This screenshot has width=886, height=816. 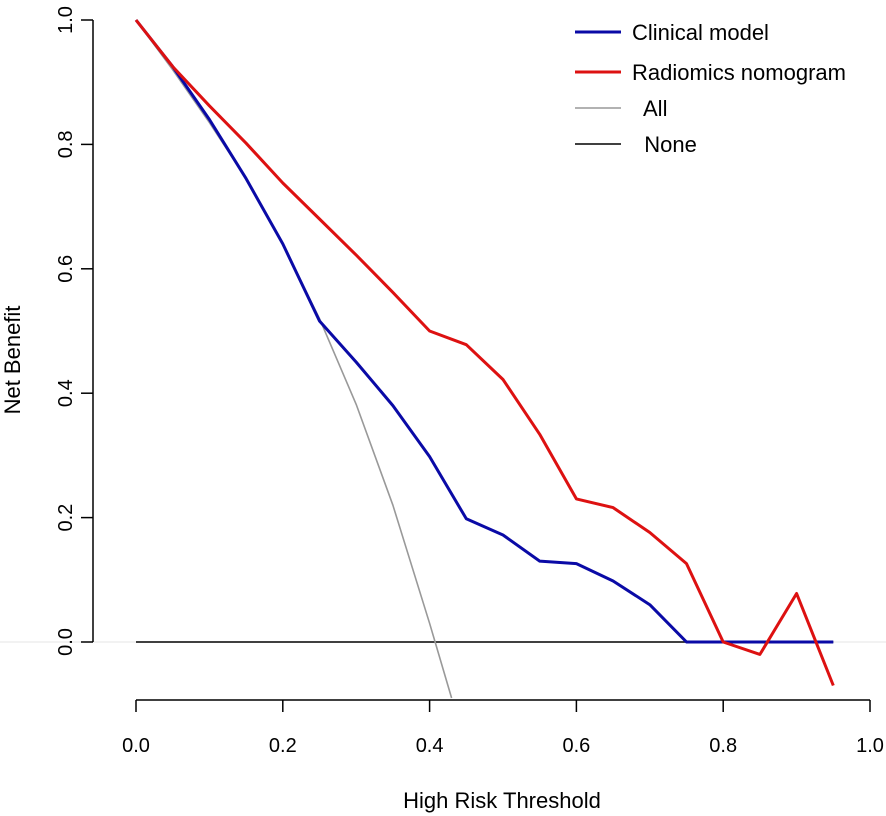 What do you see at coordinates (66, 269) in the screenshot?
I see `y-tick-label: 0.6` at bounding box center [66, 269].